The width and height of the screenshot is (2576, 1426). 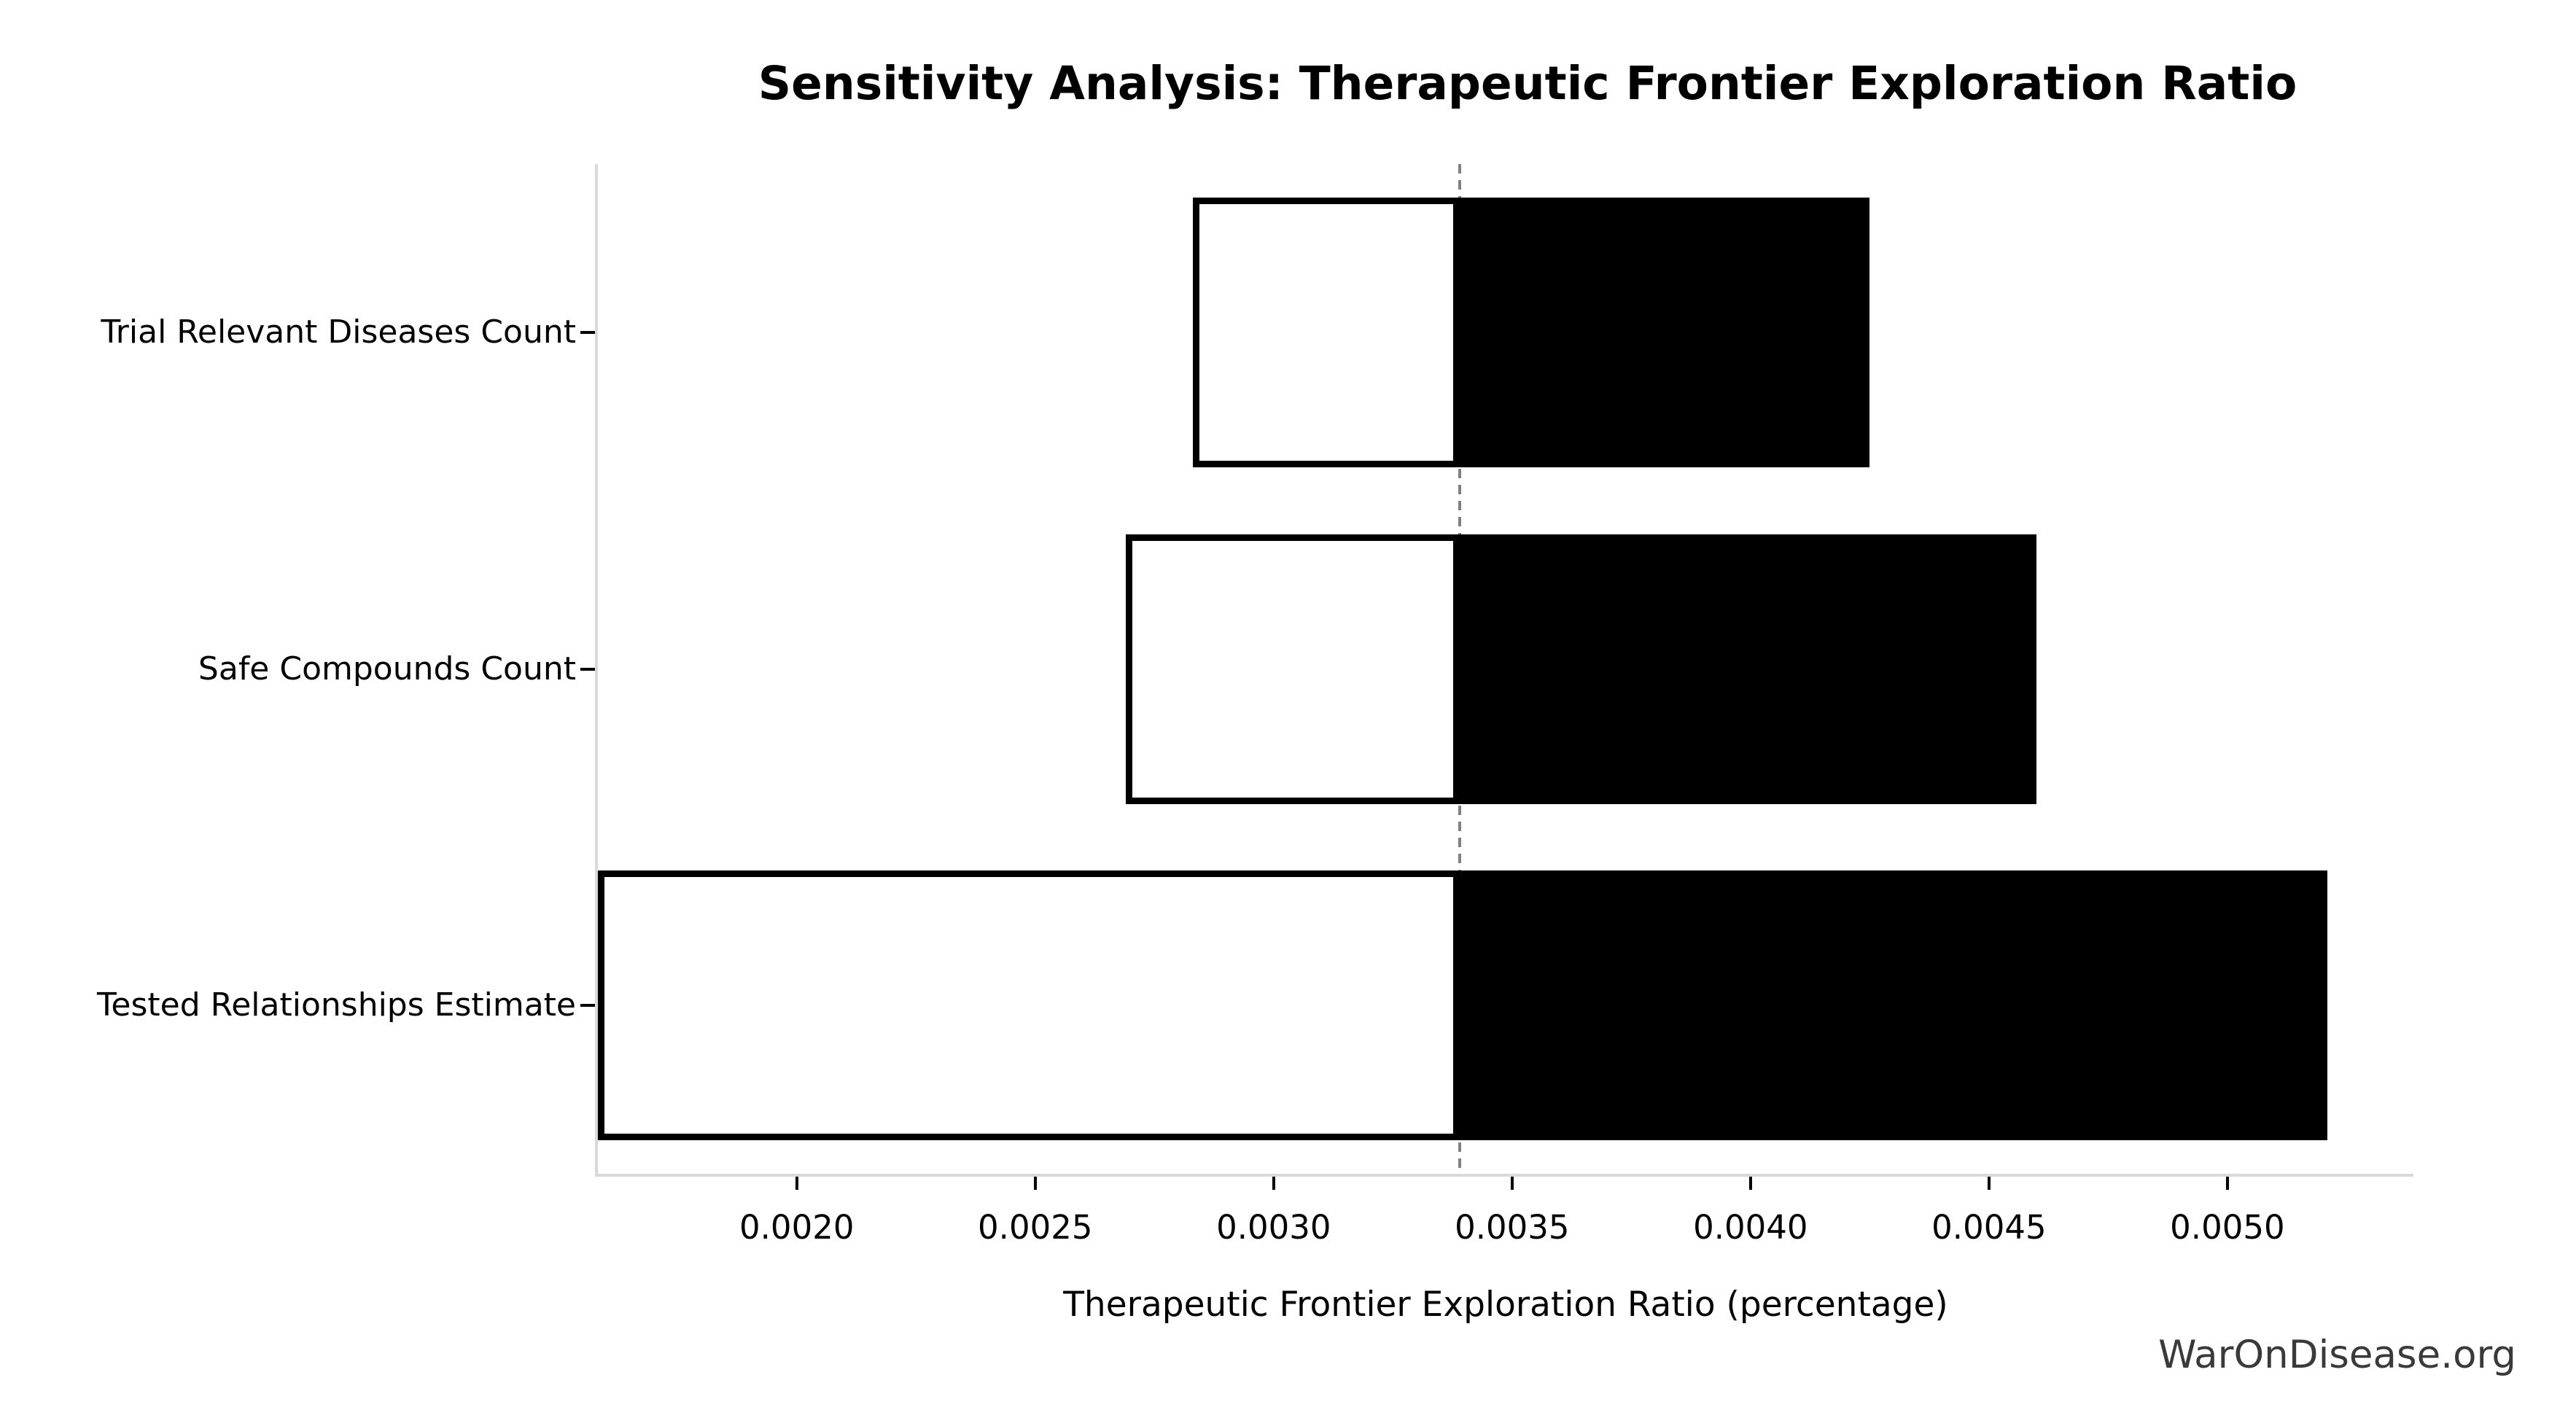 I want to click on x-tick-label: 0.0035, so click(x=1512, y=1227).